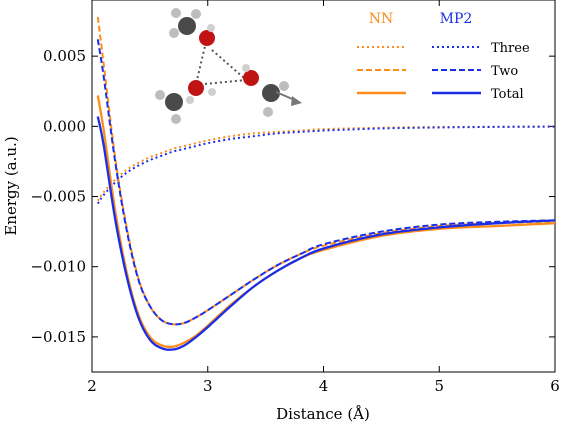 This screenshot has height=426, width=562. Describe the element at coordinates (510, 48) in the screenshot. I see `legend-label-three: Three` at that location.